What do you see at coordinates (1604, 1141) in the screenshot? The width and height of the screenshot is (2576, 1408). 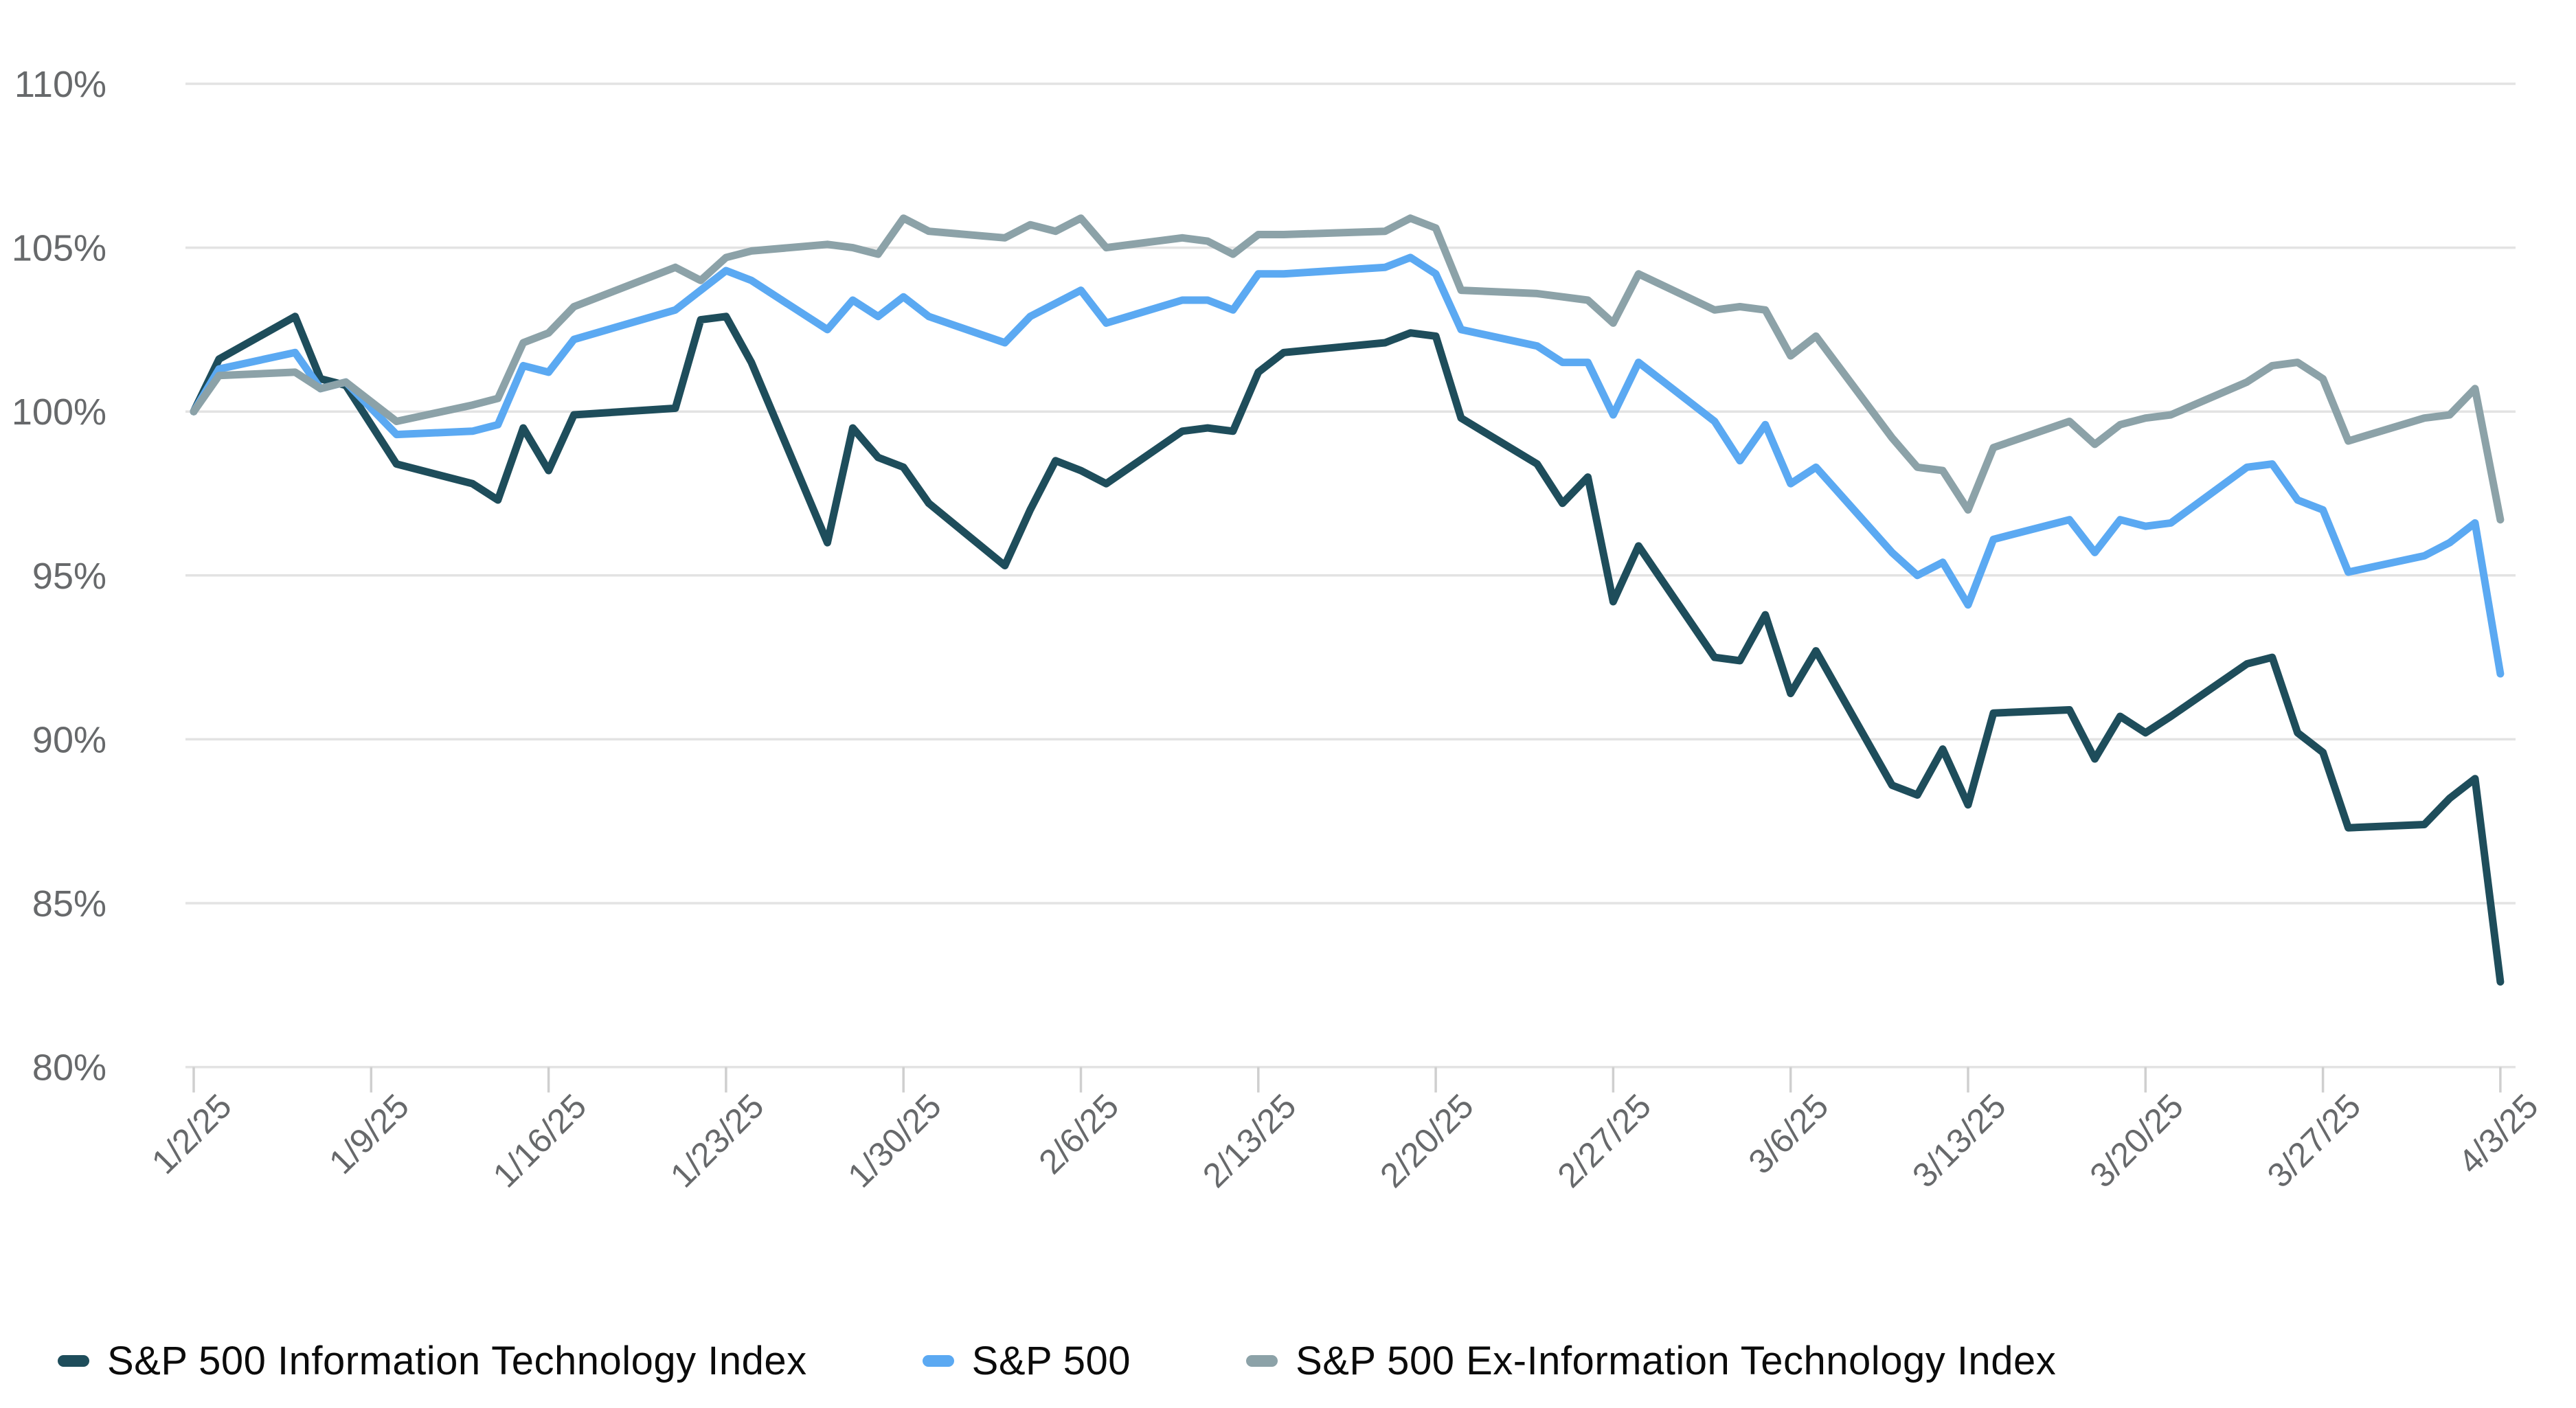 I see `x-axis-label-2/27/25: 2/27/25` at bounding box center [1604, 1141].